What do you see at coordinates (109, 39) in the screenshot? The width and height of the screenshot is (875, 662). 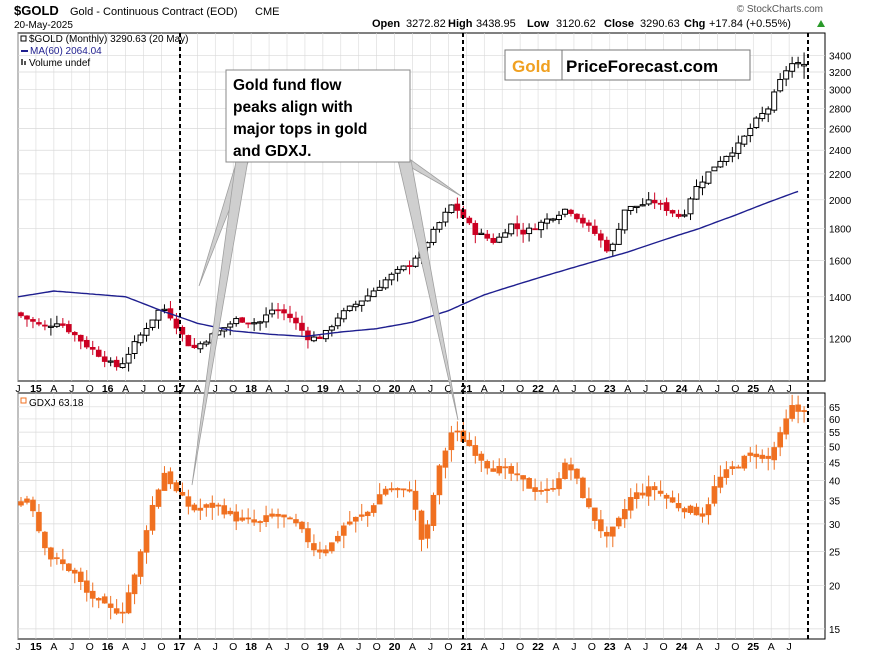 I see `legend-gold: $GOLD (Monthly) 3290.63 (20 May)` at bounding box center [109, 39].